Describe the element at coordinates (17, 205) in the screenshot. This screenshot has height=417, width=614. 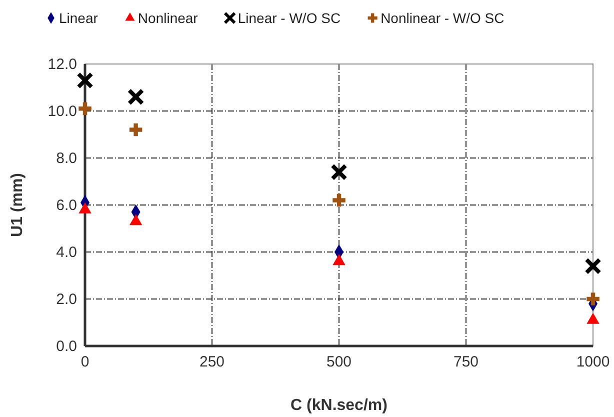
I see `y-axis-title: U1 (mm)` at that location.